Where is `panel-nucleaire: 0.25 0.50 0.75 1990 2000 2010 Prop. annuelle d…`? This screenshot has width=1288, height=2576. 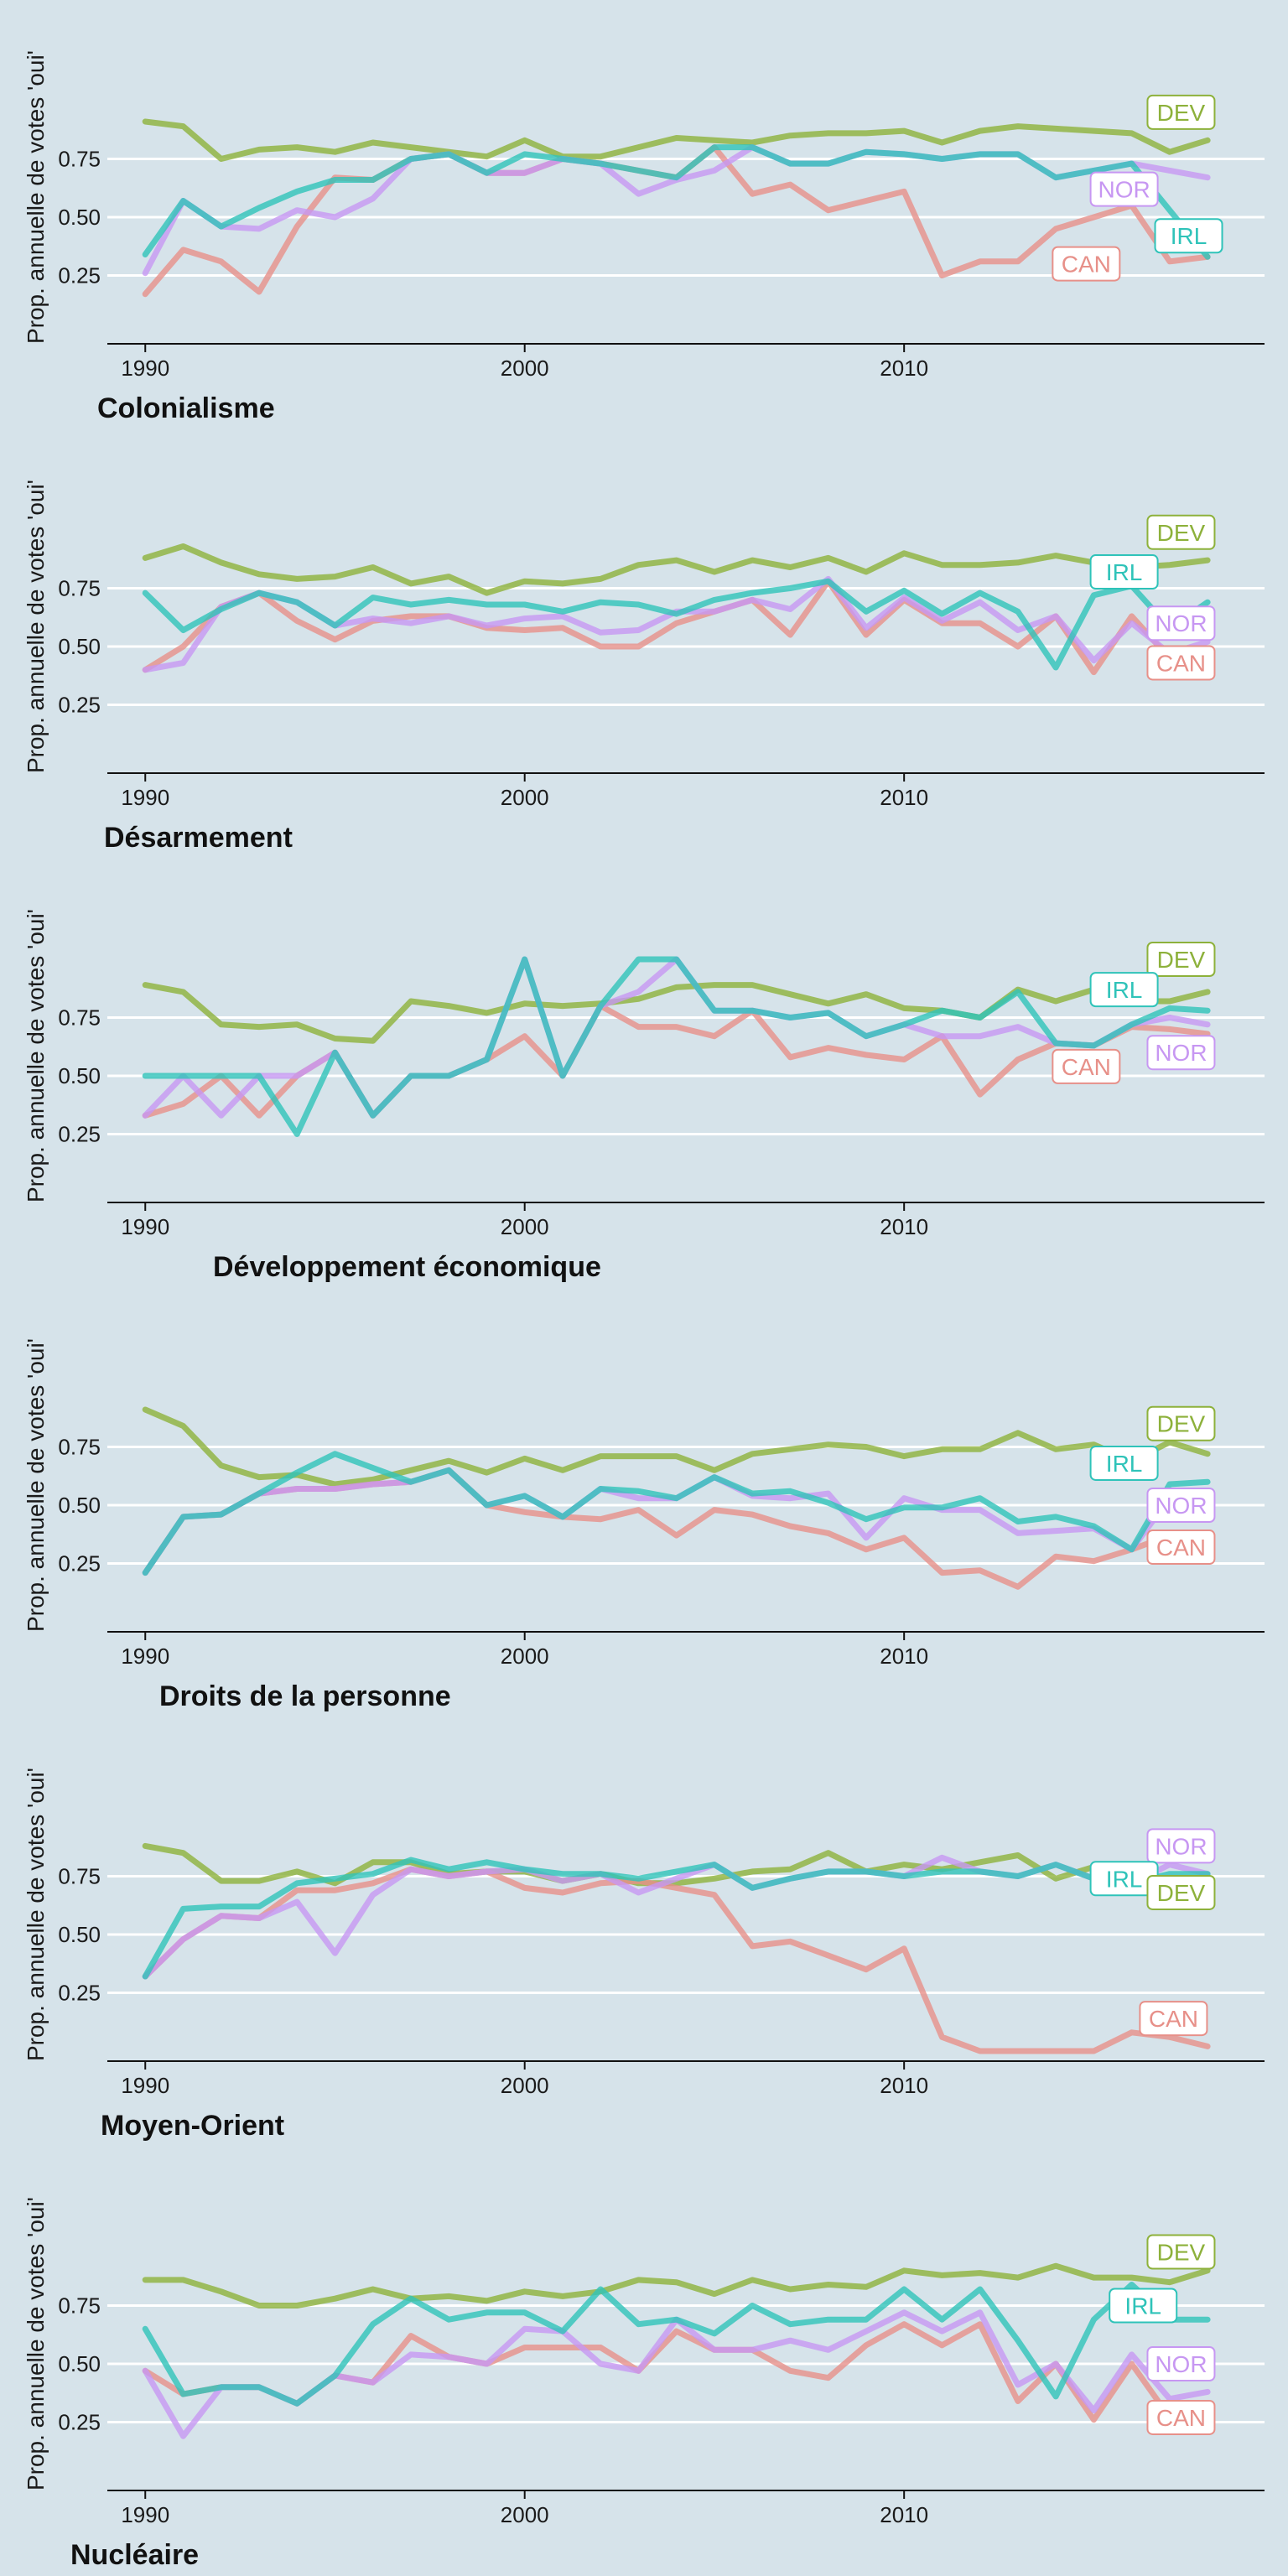 panel-nucleaire: 0.25 0.50 0.75 1990 2000 2010 Prop. annuelle d… is located at coordinates (644, 2384).